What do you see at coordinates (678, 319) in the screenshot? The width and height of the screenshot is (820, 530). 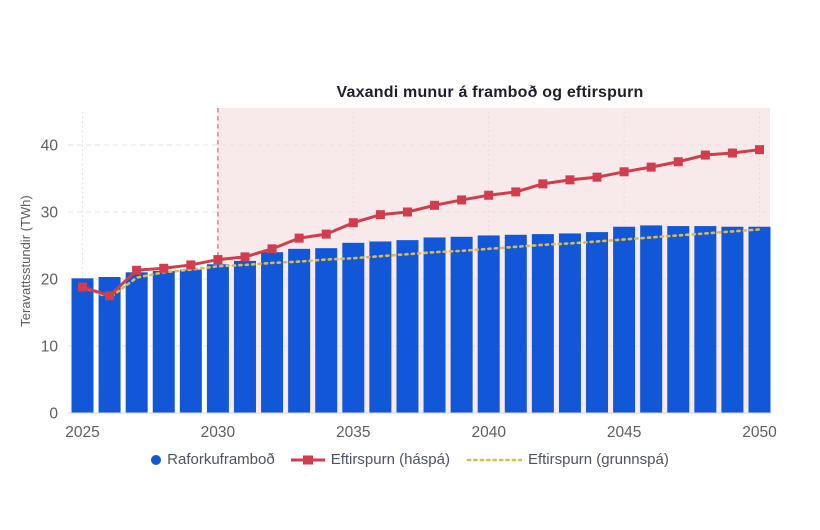 I see `bar-2047` at bounding box center [678, 319].